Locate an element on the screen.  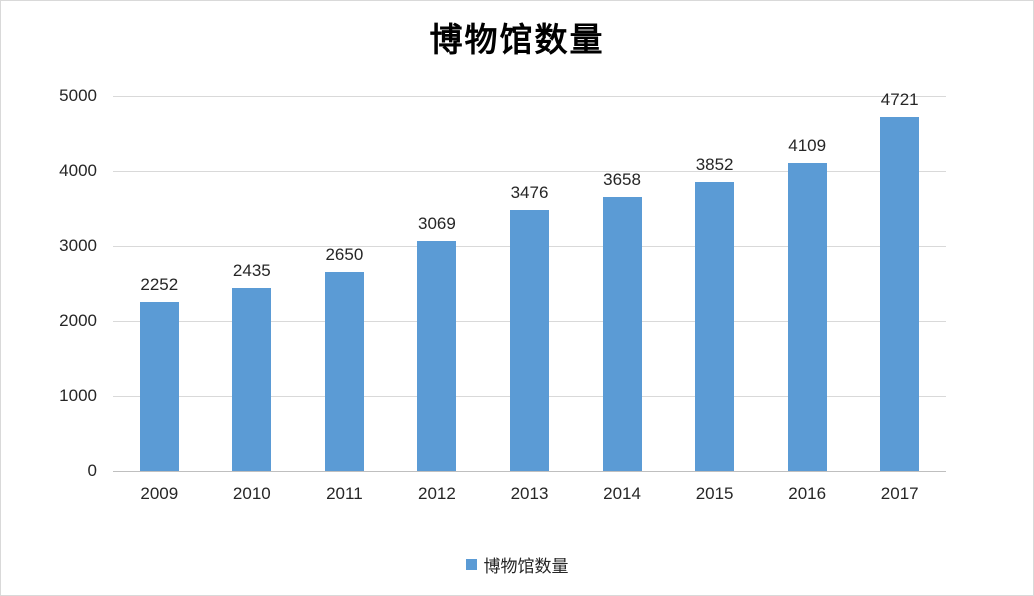
bar-2016 is located at coordinates (807, 316).